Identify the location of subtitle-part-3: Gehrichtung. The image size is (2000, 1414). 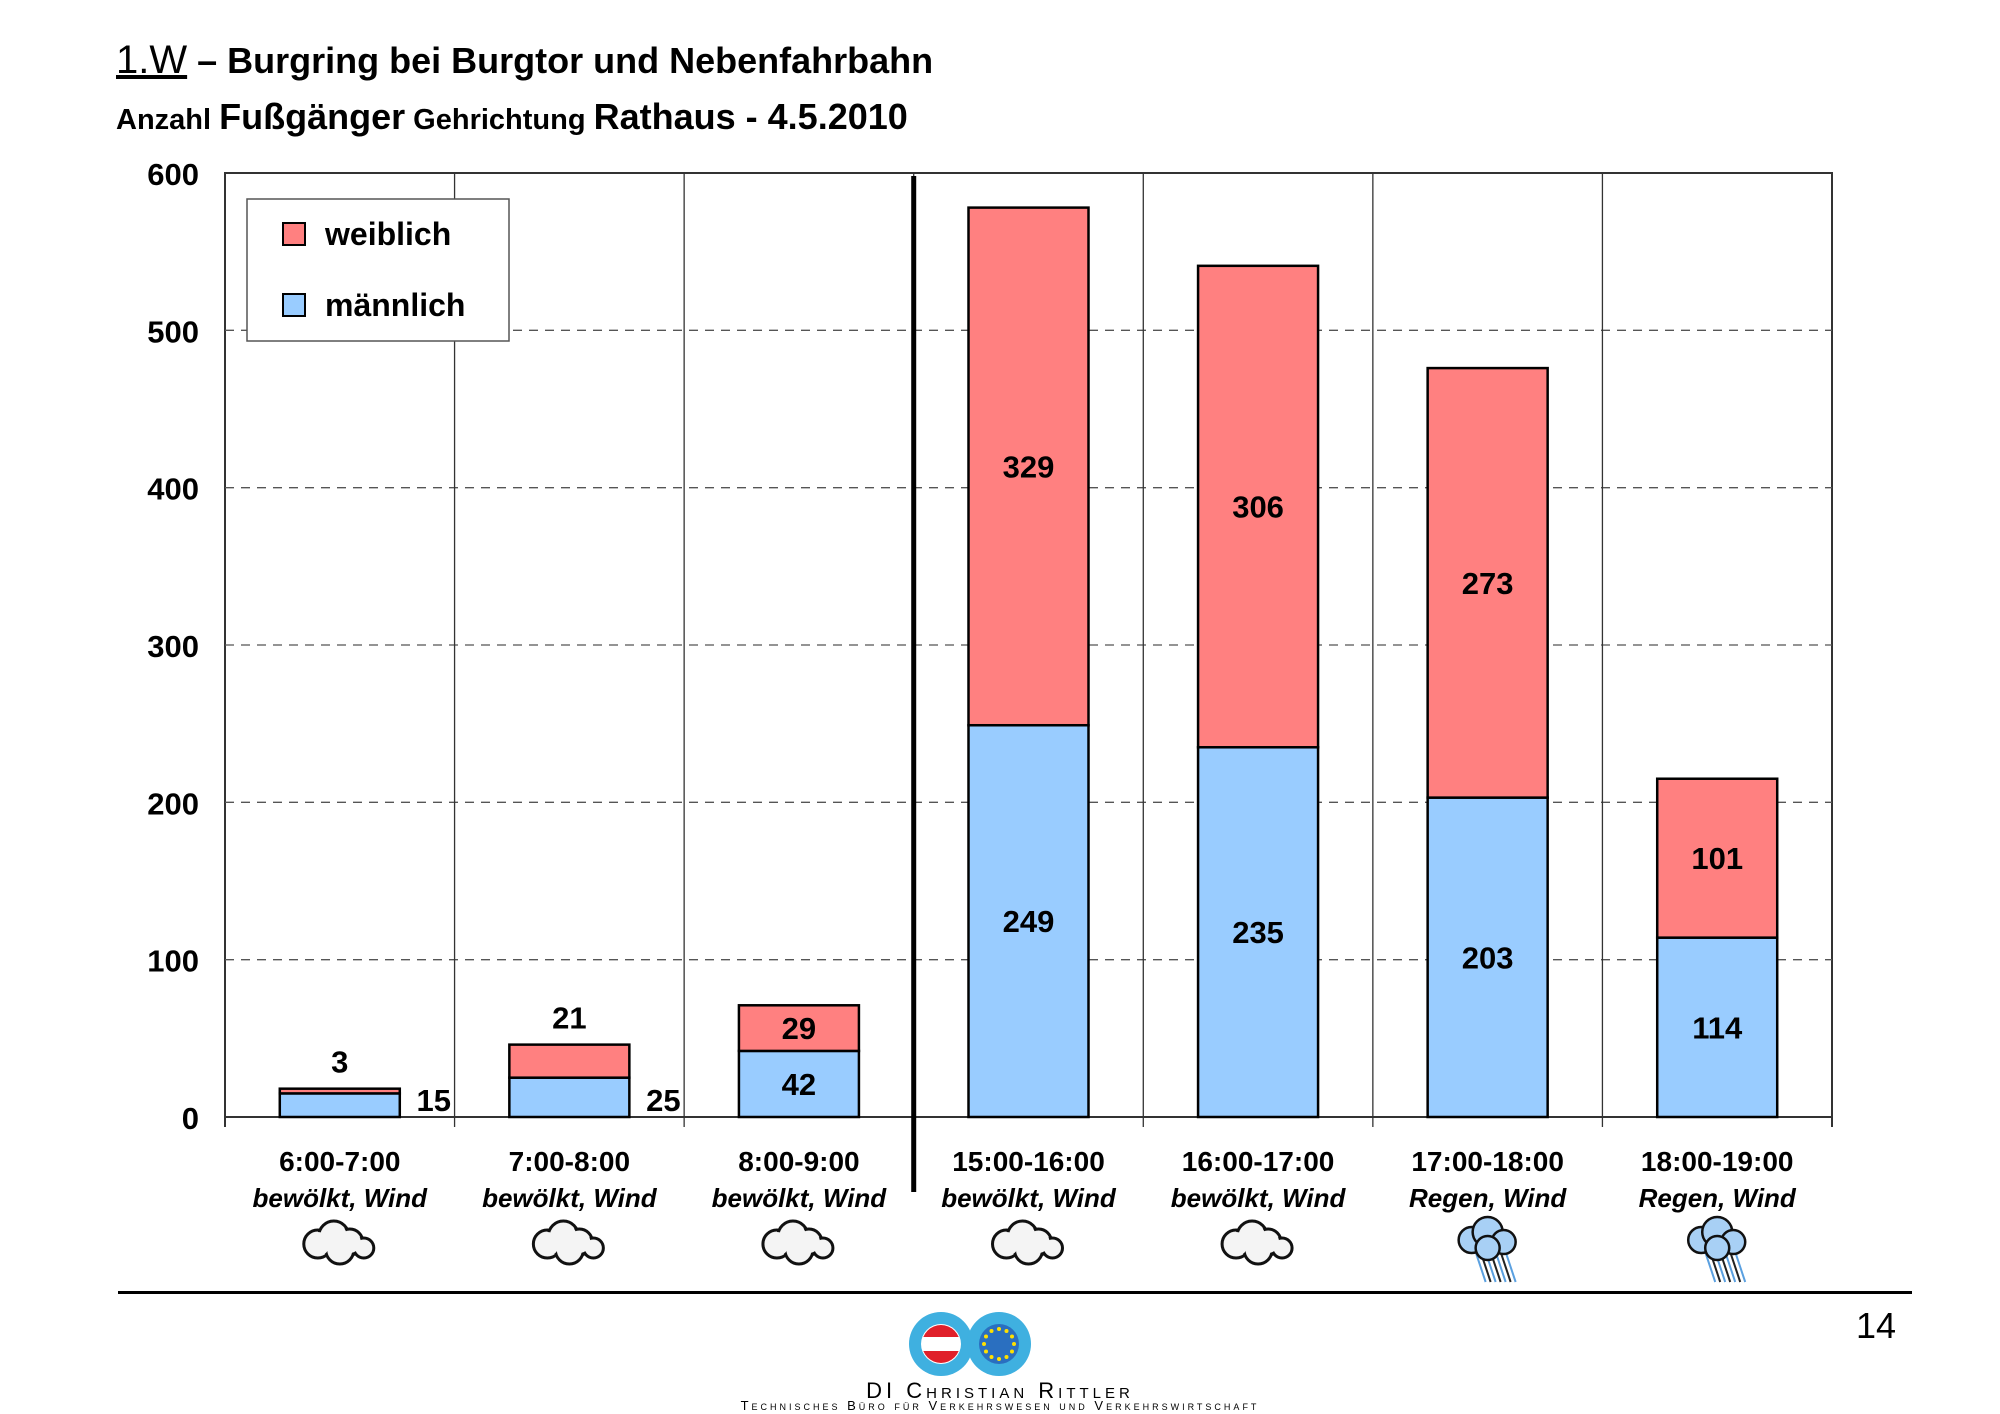
(499, 120).